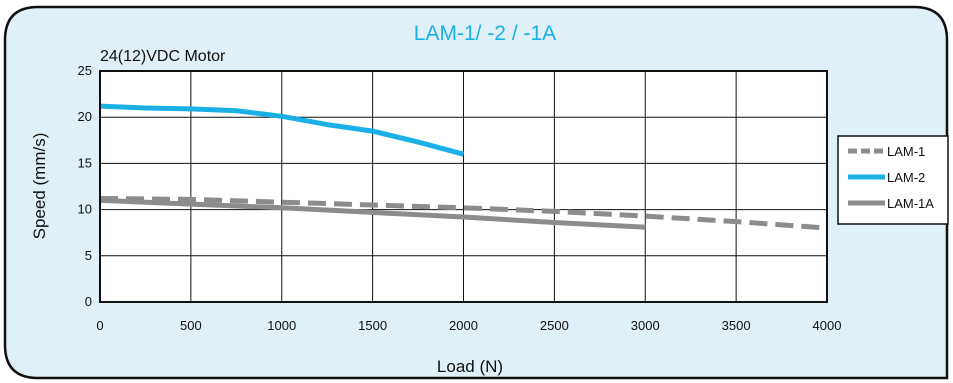  Describe the element at coordinates (191, 325) in the screenshot. I see `x-tick-label: 500` at that location.